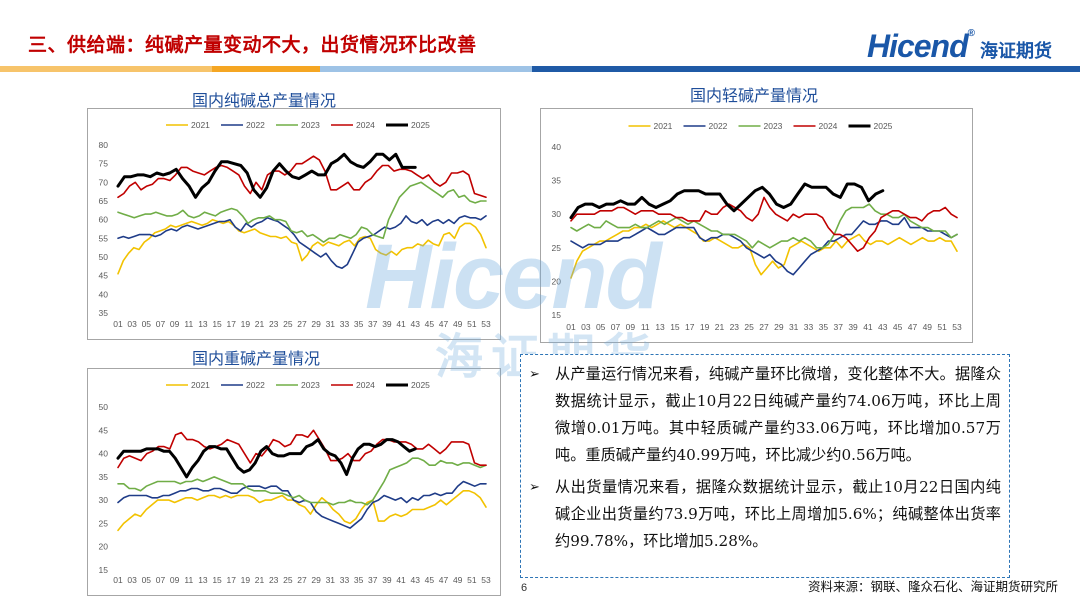 The image size is (1080, 607). What do you see at coordinates (104, 238) in the screenshot?
I see `y-tick-label: 55` at bounding box center [104, 238].